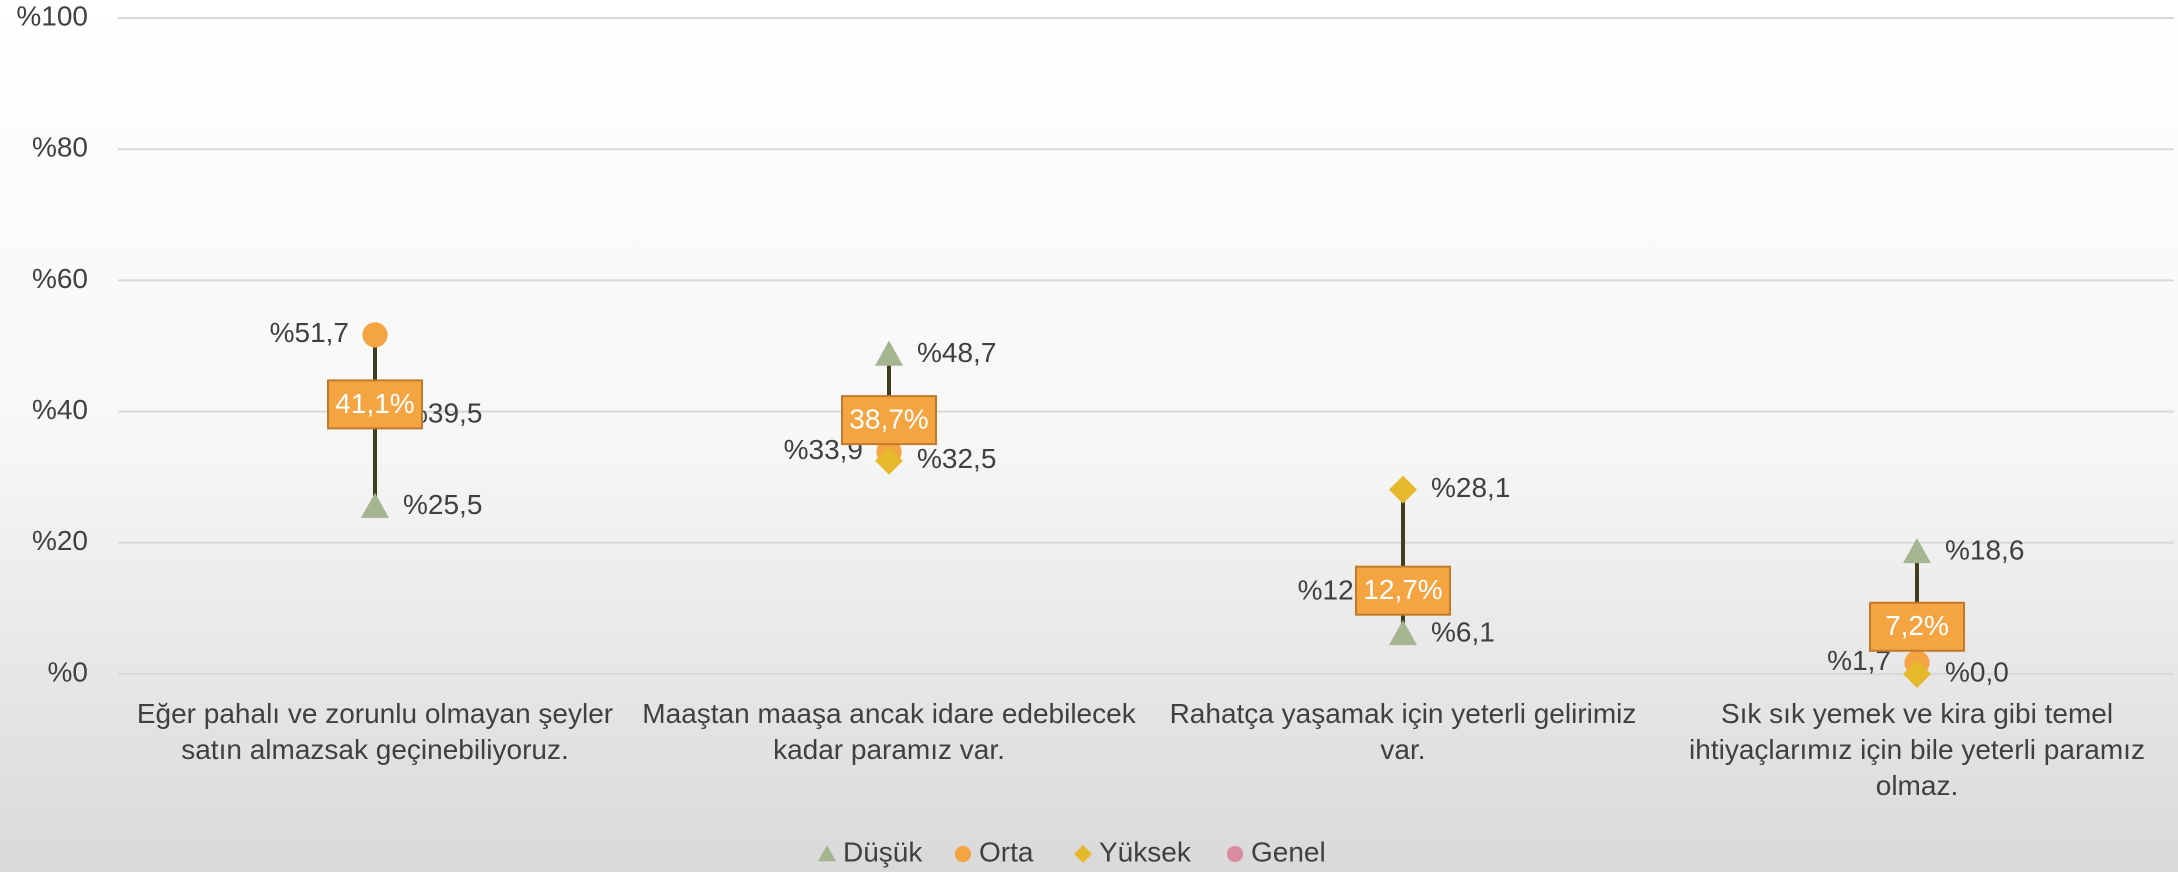 Image resolution: width=2178 pixels, height=872 pixels. What do you see at coordinates (956, 458) in the screenshot?
I see `data-label: %32,5` at bounding box center [956, 458].